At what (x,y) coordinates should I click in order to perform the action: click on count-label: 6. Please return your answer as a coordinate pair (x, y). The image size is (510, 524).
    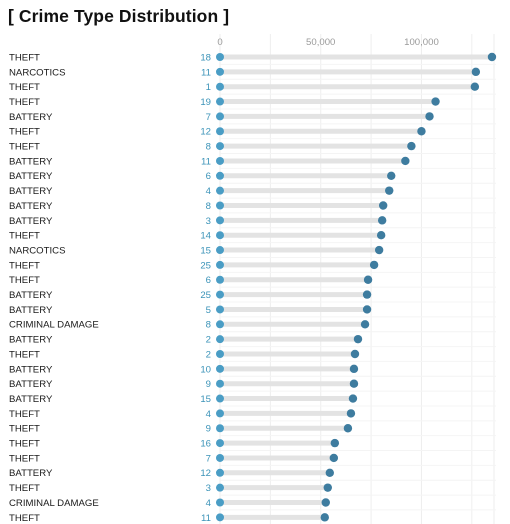
    Looking at the image, I should click on (208, 176).